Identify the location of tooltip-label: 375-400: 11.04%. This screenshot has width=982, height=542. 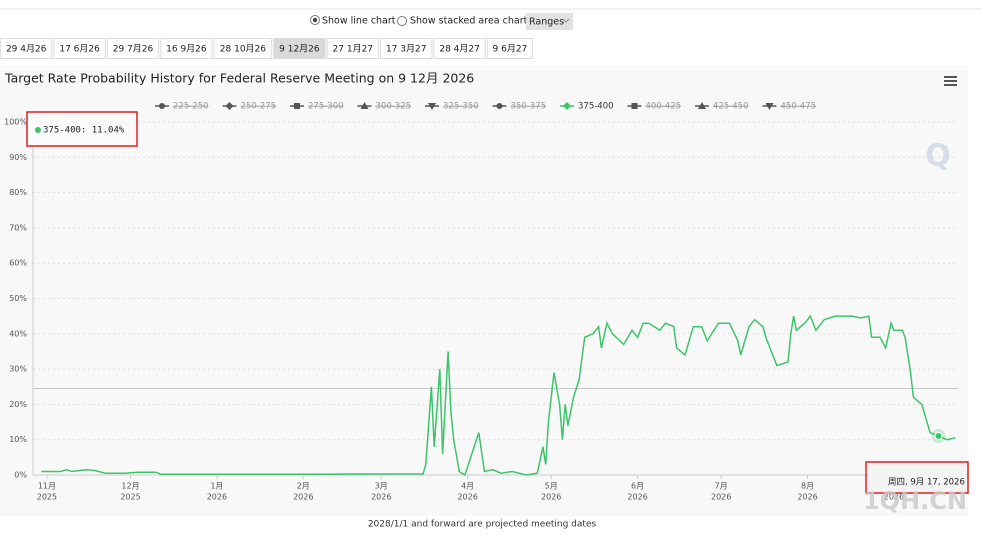
(84, 131).